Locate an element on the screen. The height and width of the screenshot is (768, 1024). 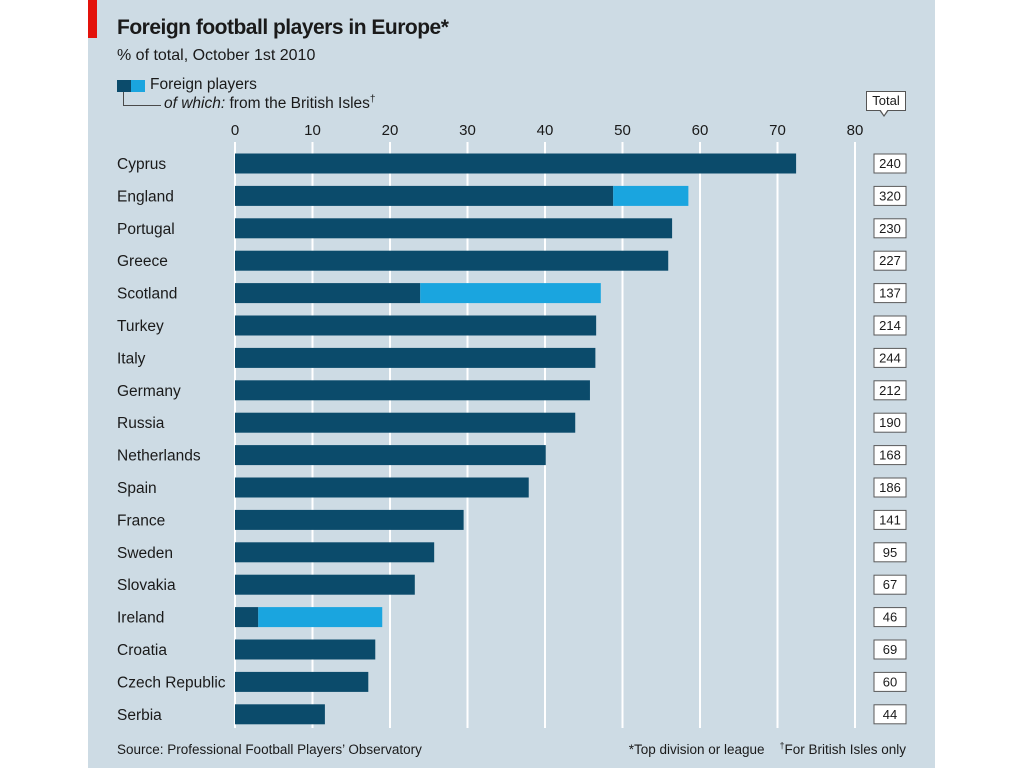
footnote-top-division: *Top division or league is located at coordinates (696, 749).